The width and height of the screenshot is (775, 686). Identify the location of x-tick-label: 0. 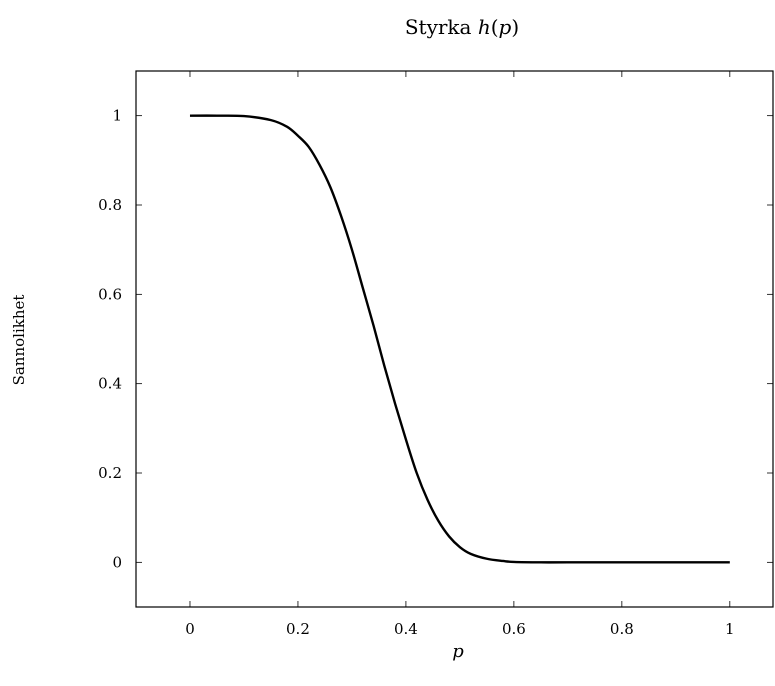
(190, 629).